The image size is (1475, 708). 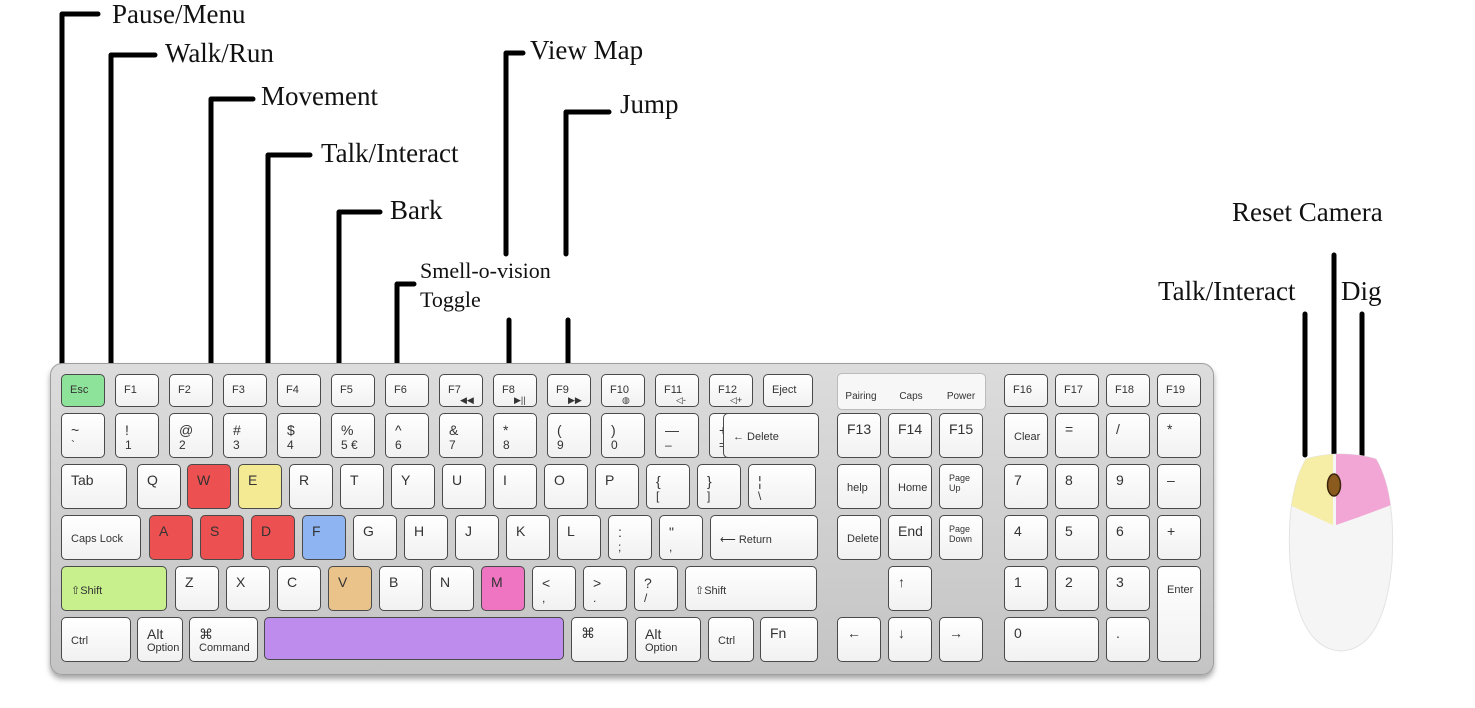 What do you see at coordinates (566, 486) in the screenshot?
I see `key-o: O` at bounding box center [566, 486].